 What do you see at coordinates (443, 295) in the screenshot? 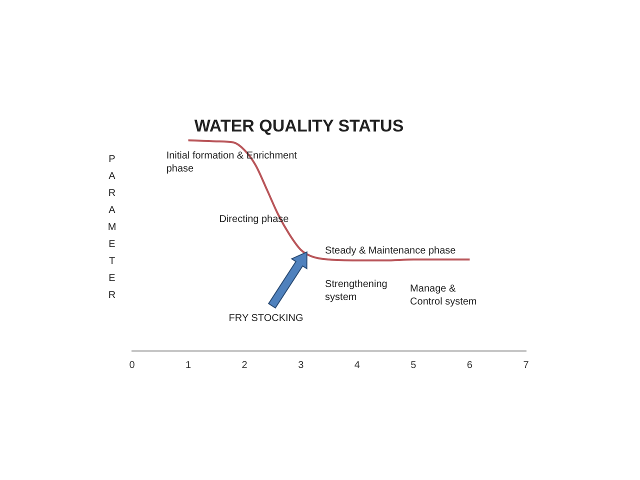
I see `annotation: Manage & Control system` at bounding box center [443, 295].